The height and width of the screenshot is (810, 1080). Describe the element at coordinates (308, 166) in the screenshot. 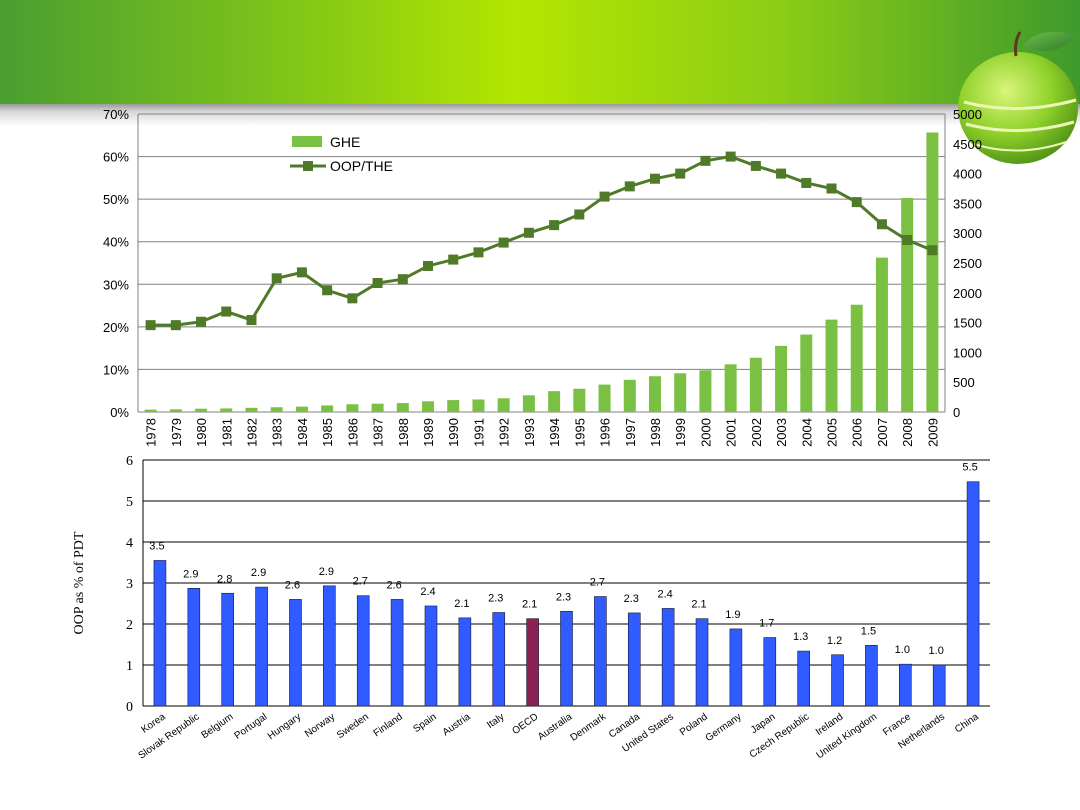

I see `legend-oop-marker` at that location.